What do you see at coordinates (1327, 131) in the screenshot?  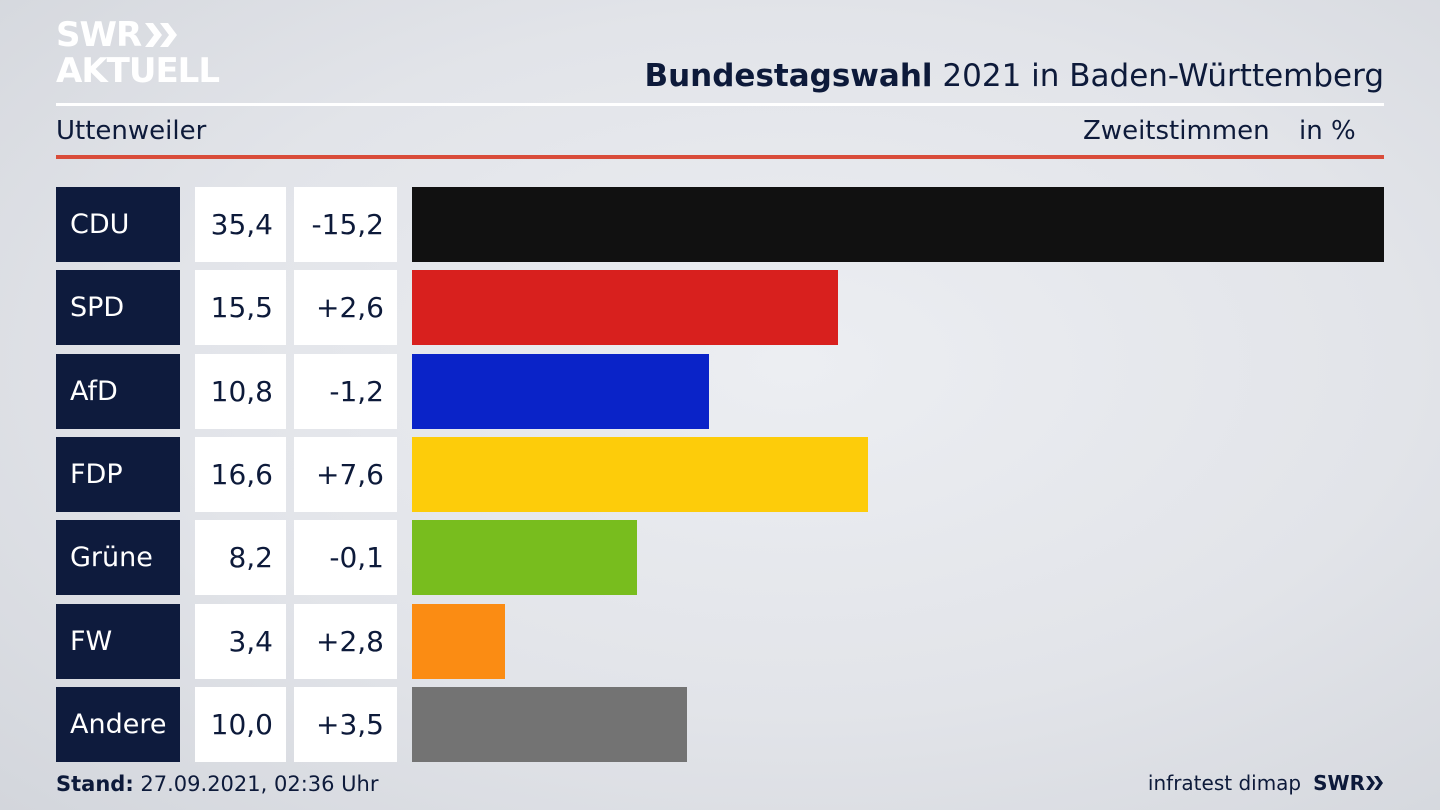 I see `unit-label: in %` at bounding box center [1327, 131].